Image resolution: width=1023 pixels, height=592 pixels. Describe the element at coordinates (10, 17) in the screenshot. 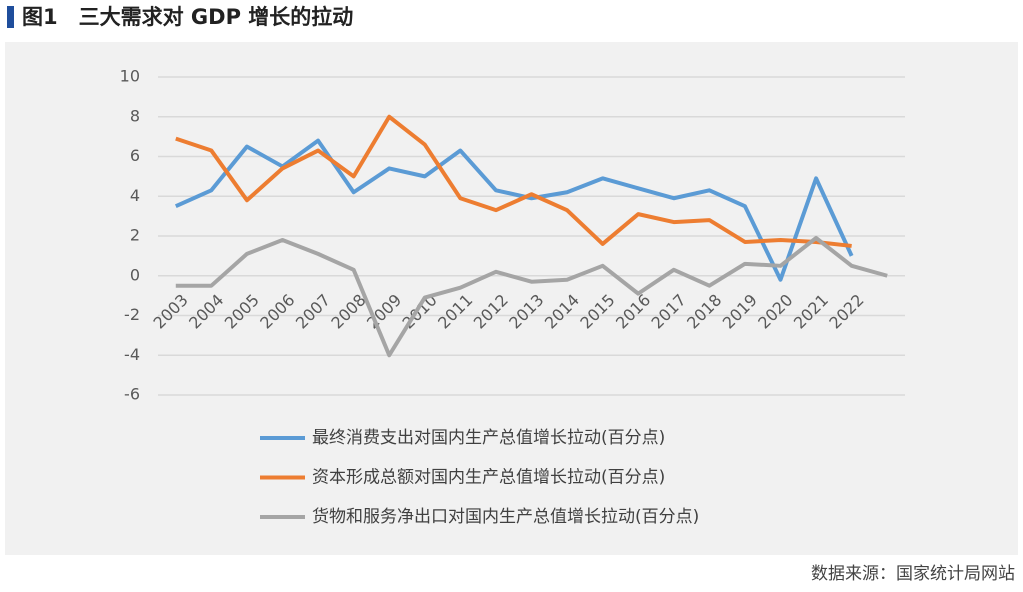

I see `title-marker` at that location.